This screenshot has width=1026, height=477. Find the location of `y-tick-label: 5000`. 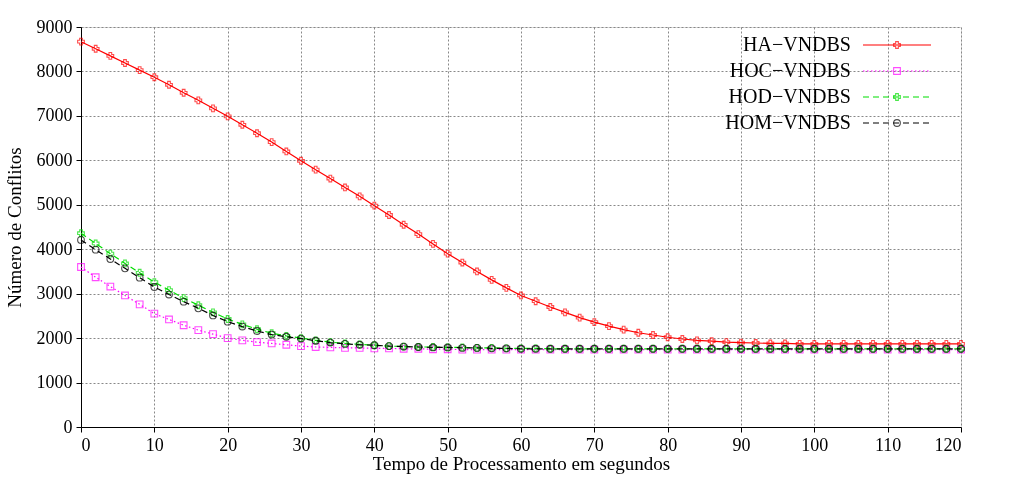

y-tick-label: 5000 is located at coordinates (54, 204).